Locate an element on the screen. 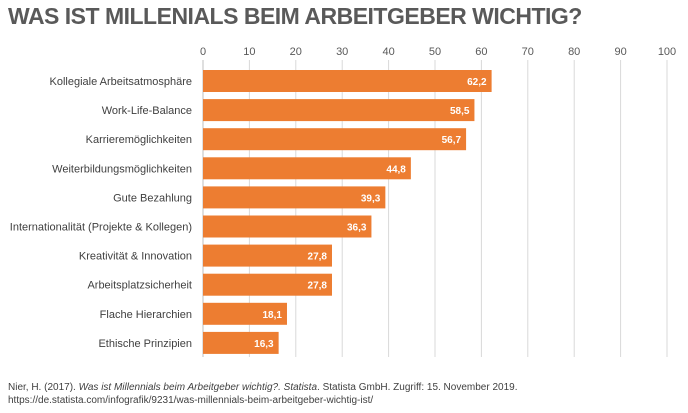 The width and height of the screenshot is (688, 413). category-label: Karrieremöglichkeiten is located at coordinates (139, 140).